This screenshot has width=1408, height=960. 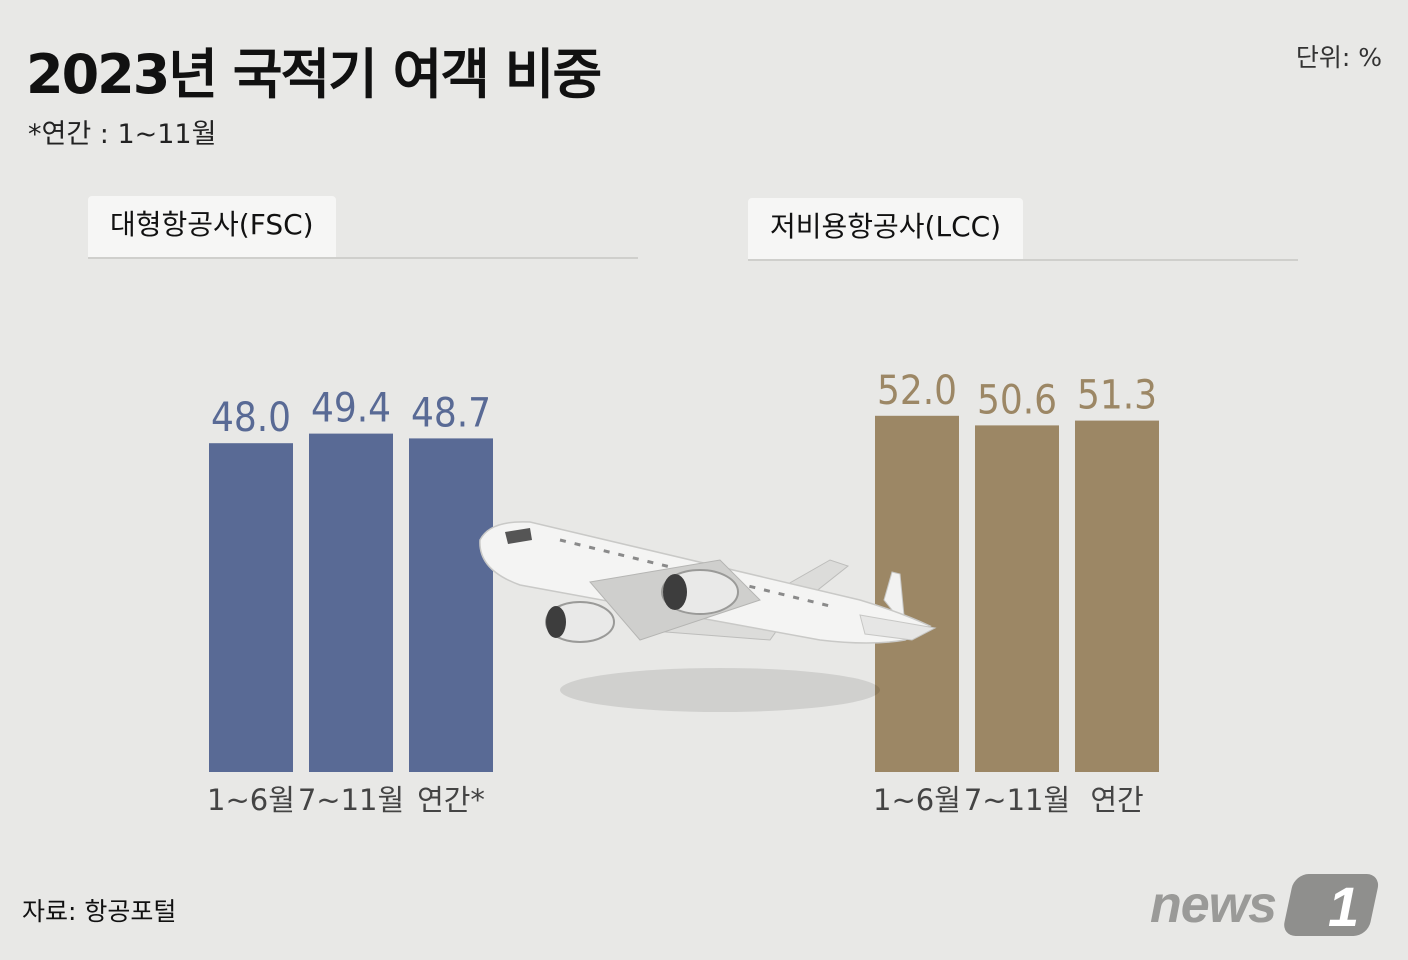 I want to click on value-label-fsc-2: 48.7, so click(x=451, y=413).